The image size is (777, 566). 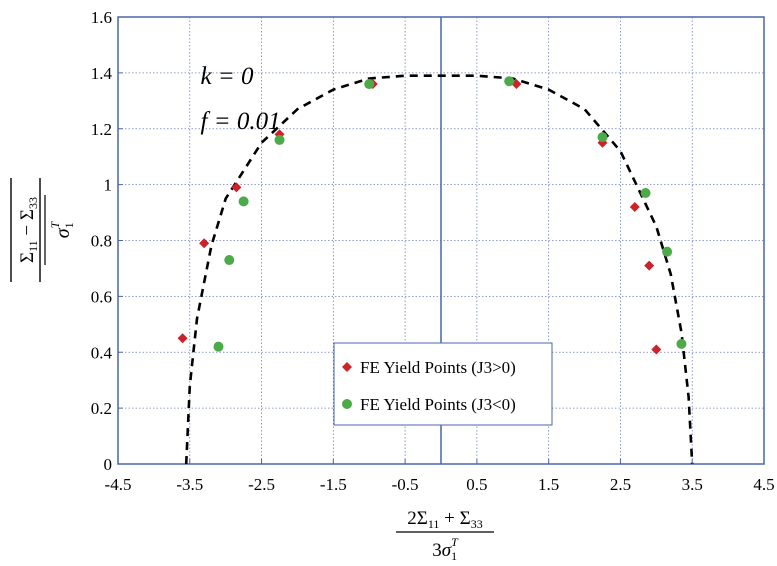 I want to click on y-tick-label: 1.2, so click(x=101, y=129).